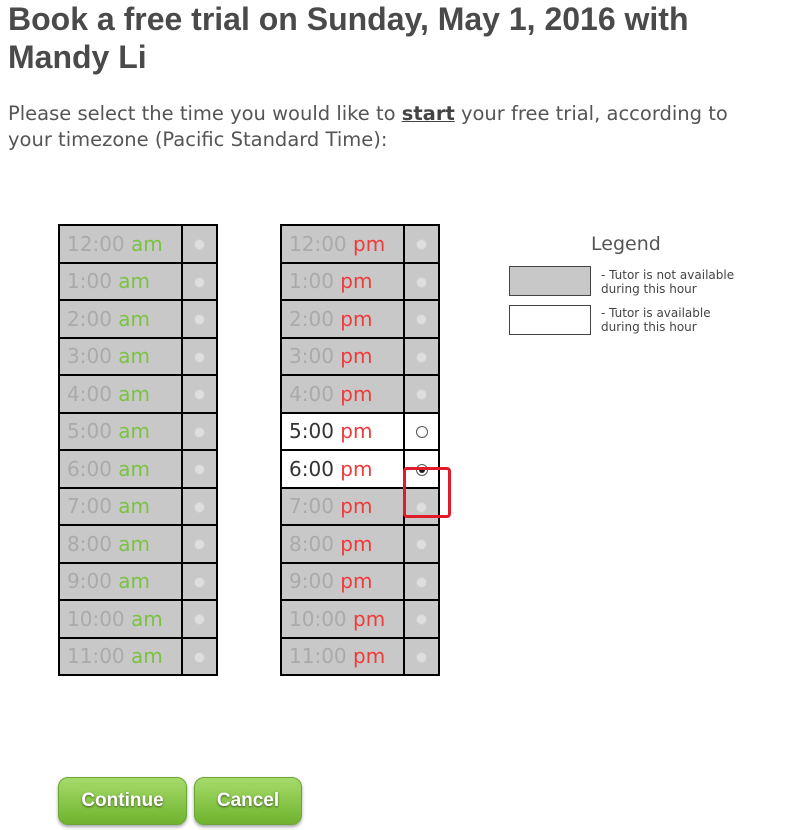  I want to click on selection-highlight, so click(427, 492).